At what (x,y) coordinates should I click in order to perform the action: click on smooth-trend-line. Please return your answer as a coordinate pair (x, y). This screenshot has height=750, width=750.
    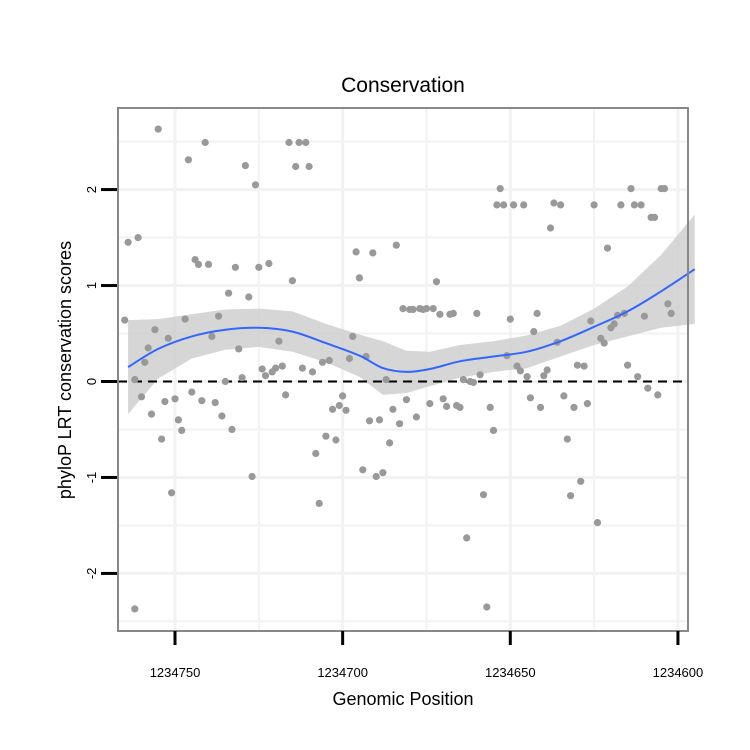
    Looking at the image, I should click on (411, 320).